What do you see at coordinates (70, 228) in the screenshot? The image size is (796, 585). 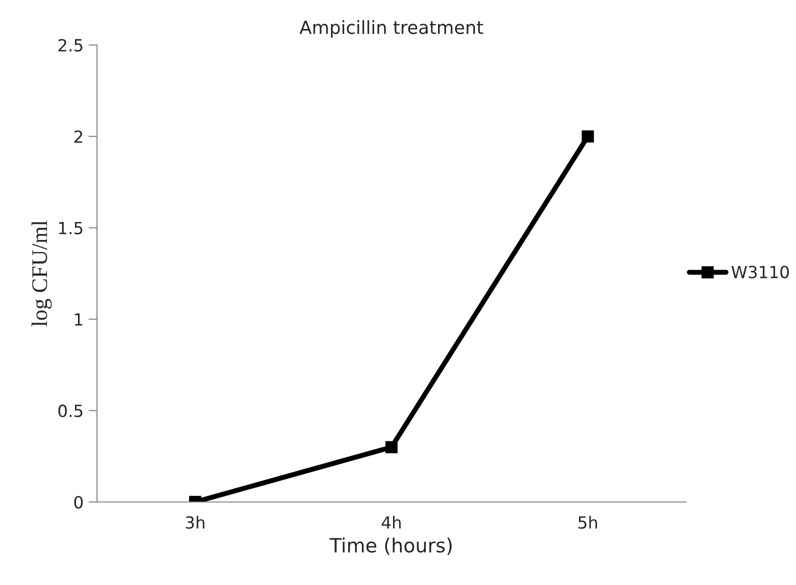 I see `y-tick-label: 1.5` at bounding box center [70, 228].